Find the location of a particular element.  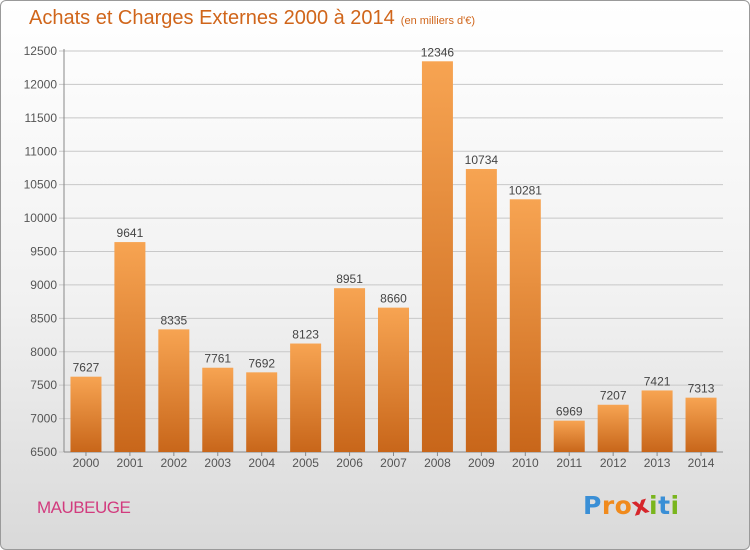

logo-letter: P is located at coordinates (592, 505).